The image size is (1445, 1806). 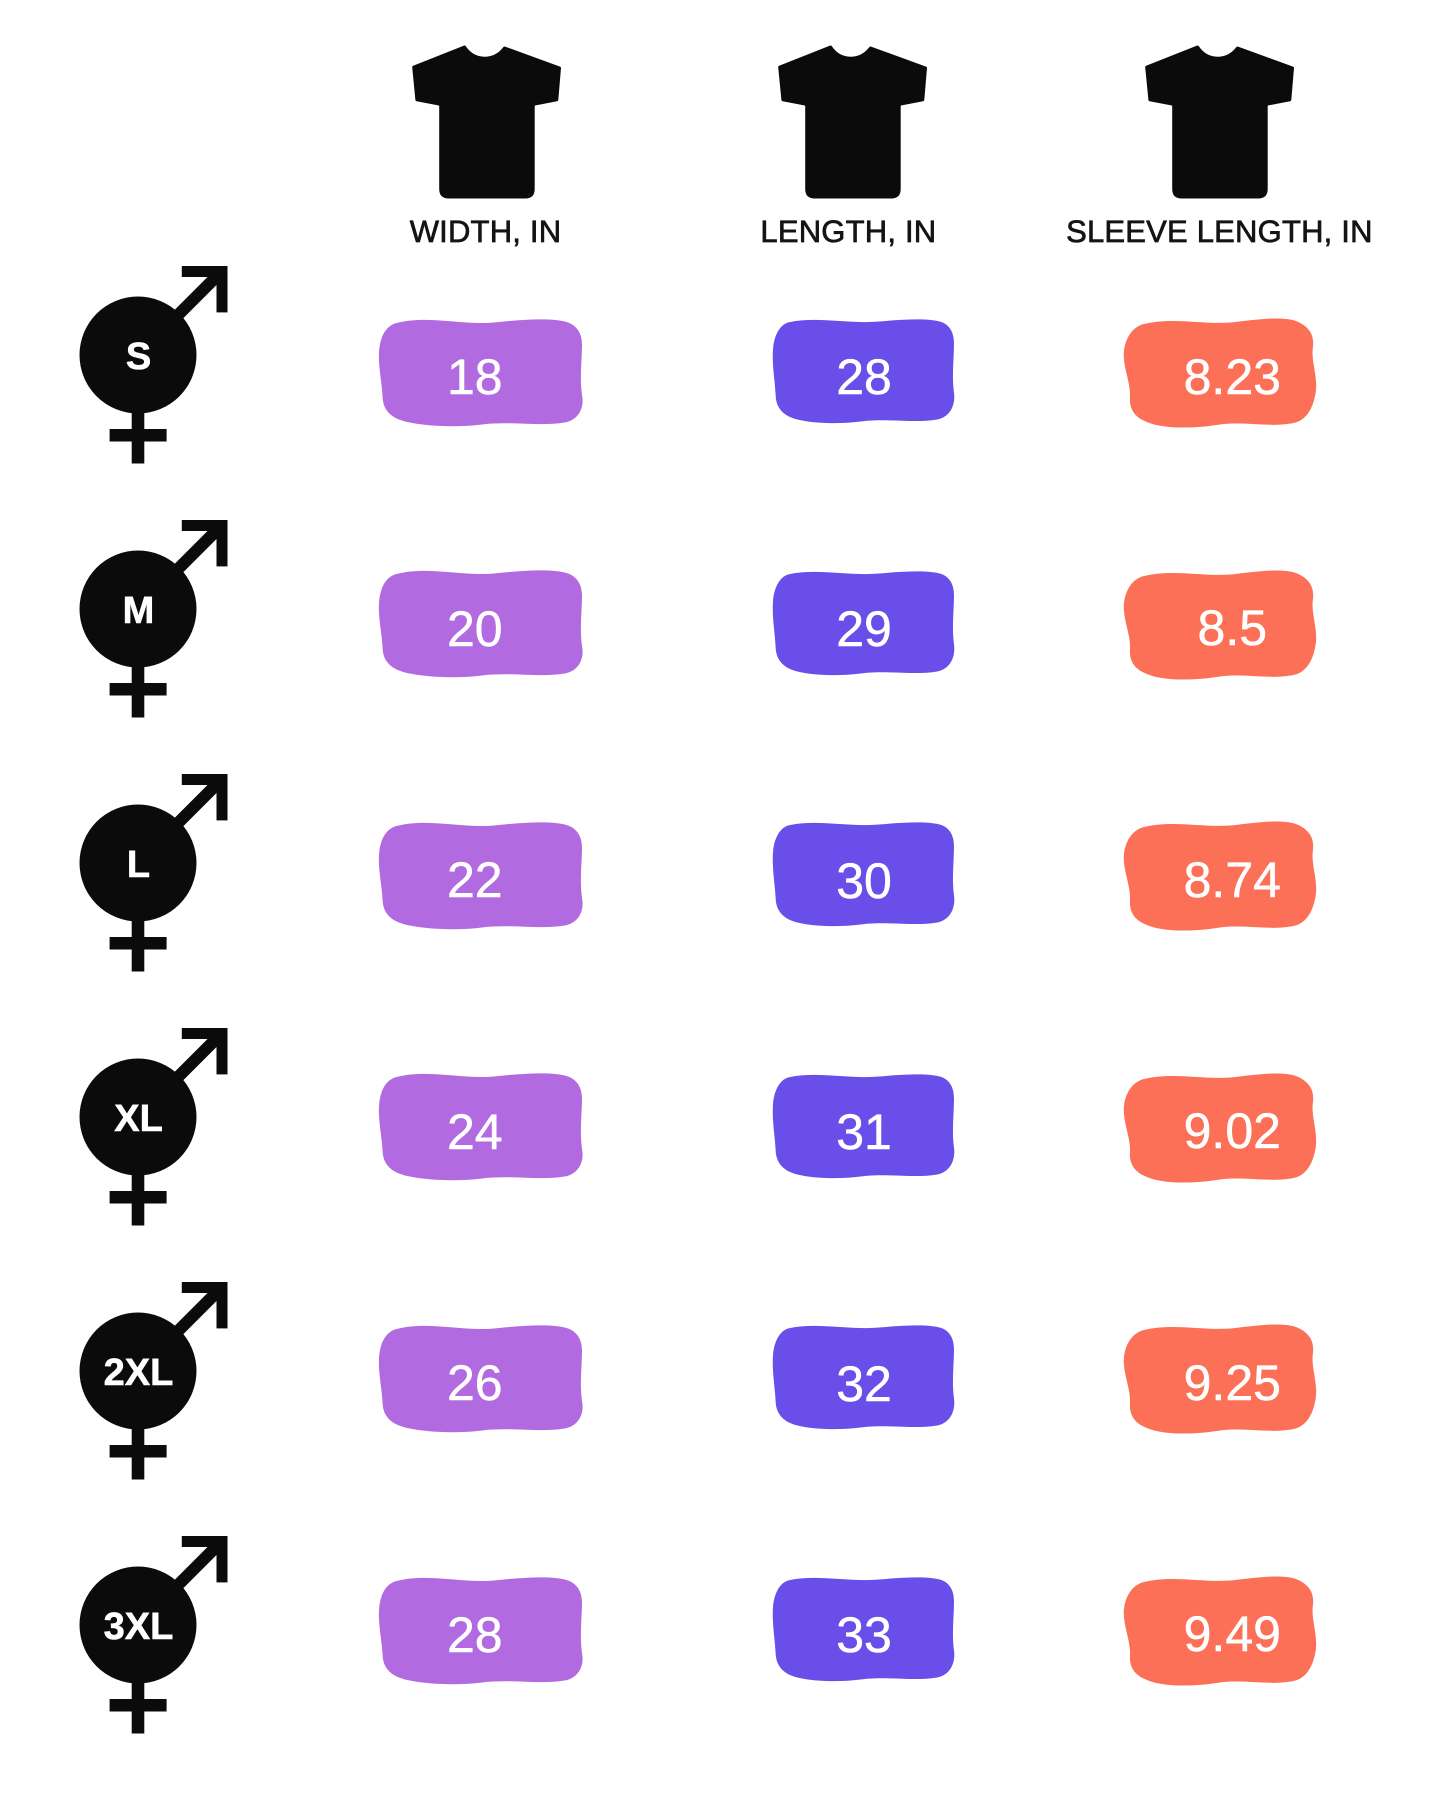 I want to click on svg-text: L, so click(x=137, y=865).